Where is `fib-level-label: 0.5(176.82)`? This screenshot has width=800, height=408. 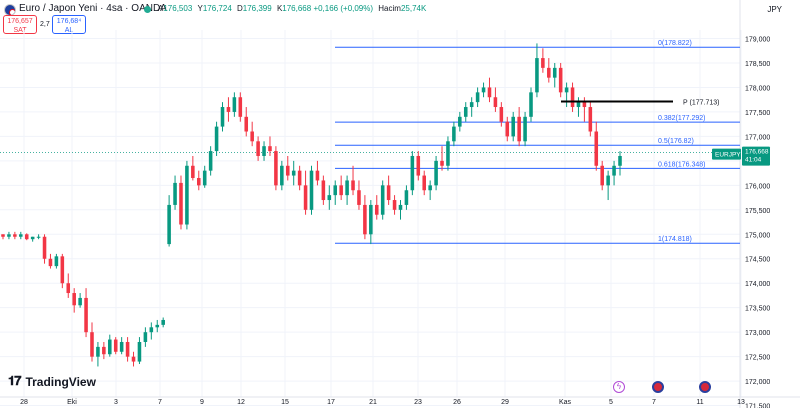
fib-level-label: 0.5(176.82) is located at coordinates (676, 141).